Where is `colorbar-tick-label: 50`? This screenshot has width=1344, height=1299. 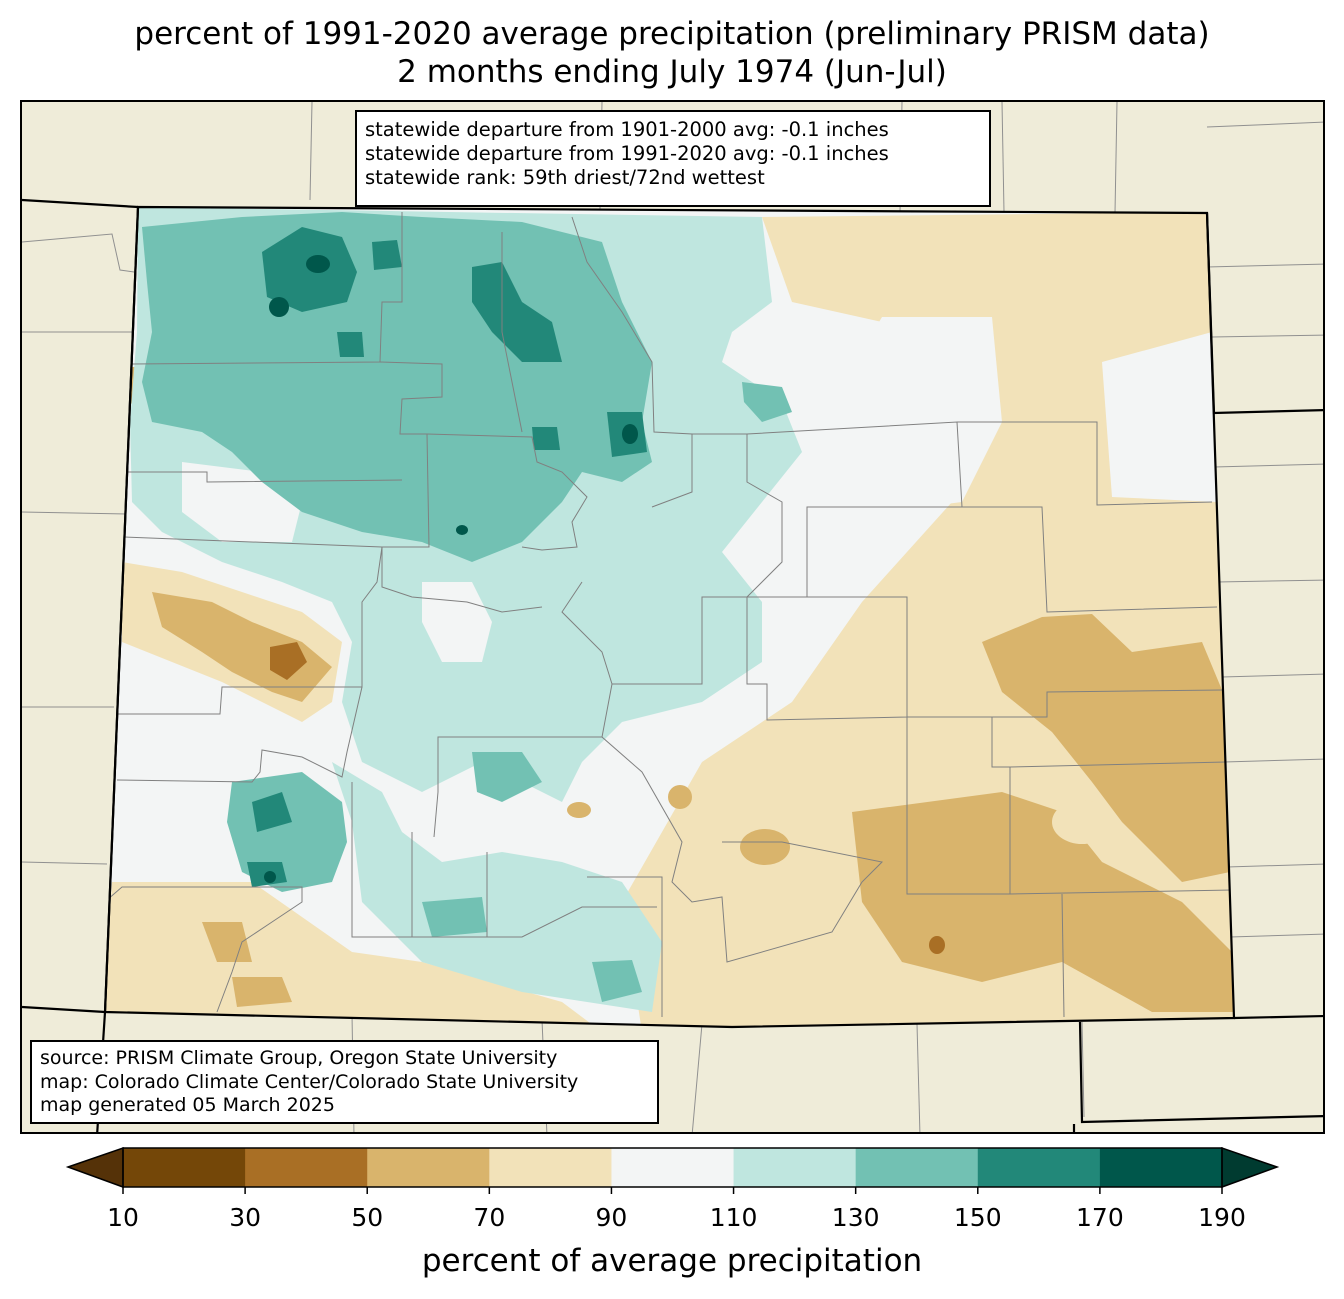
colorbar-tick-label: 50 is located at coordinates (367, 1217).